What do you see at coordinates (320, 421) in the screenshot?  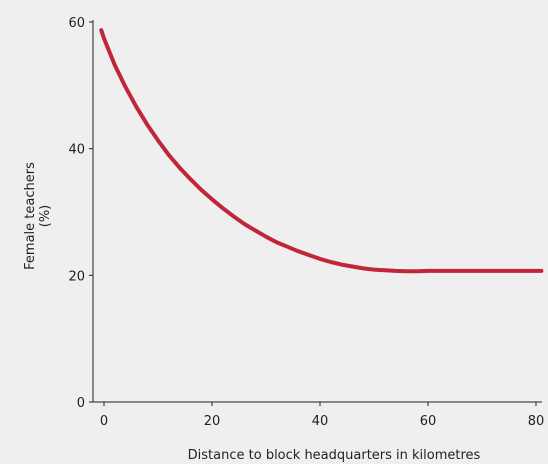 I see `x-tick-label: 40` at bounding box center [320, 421].